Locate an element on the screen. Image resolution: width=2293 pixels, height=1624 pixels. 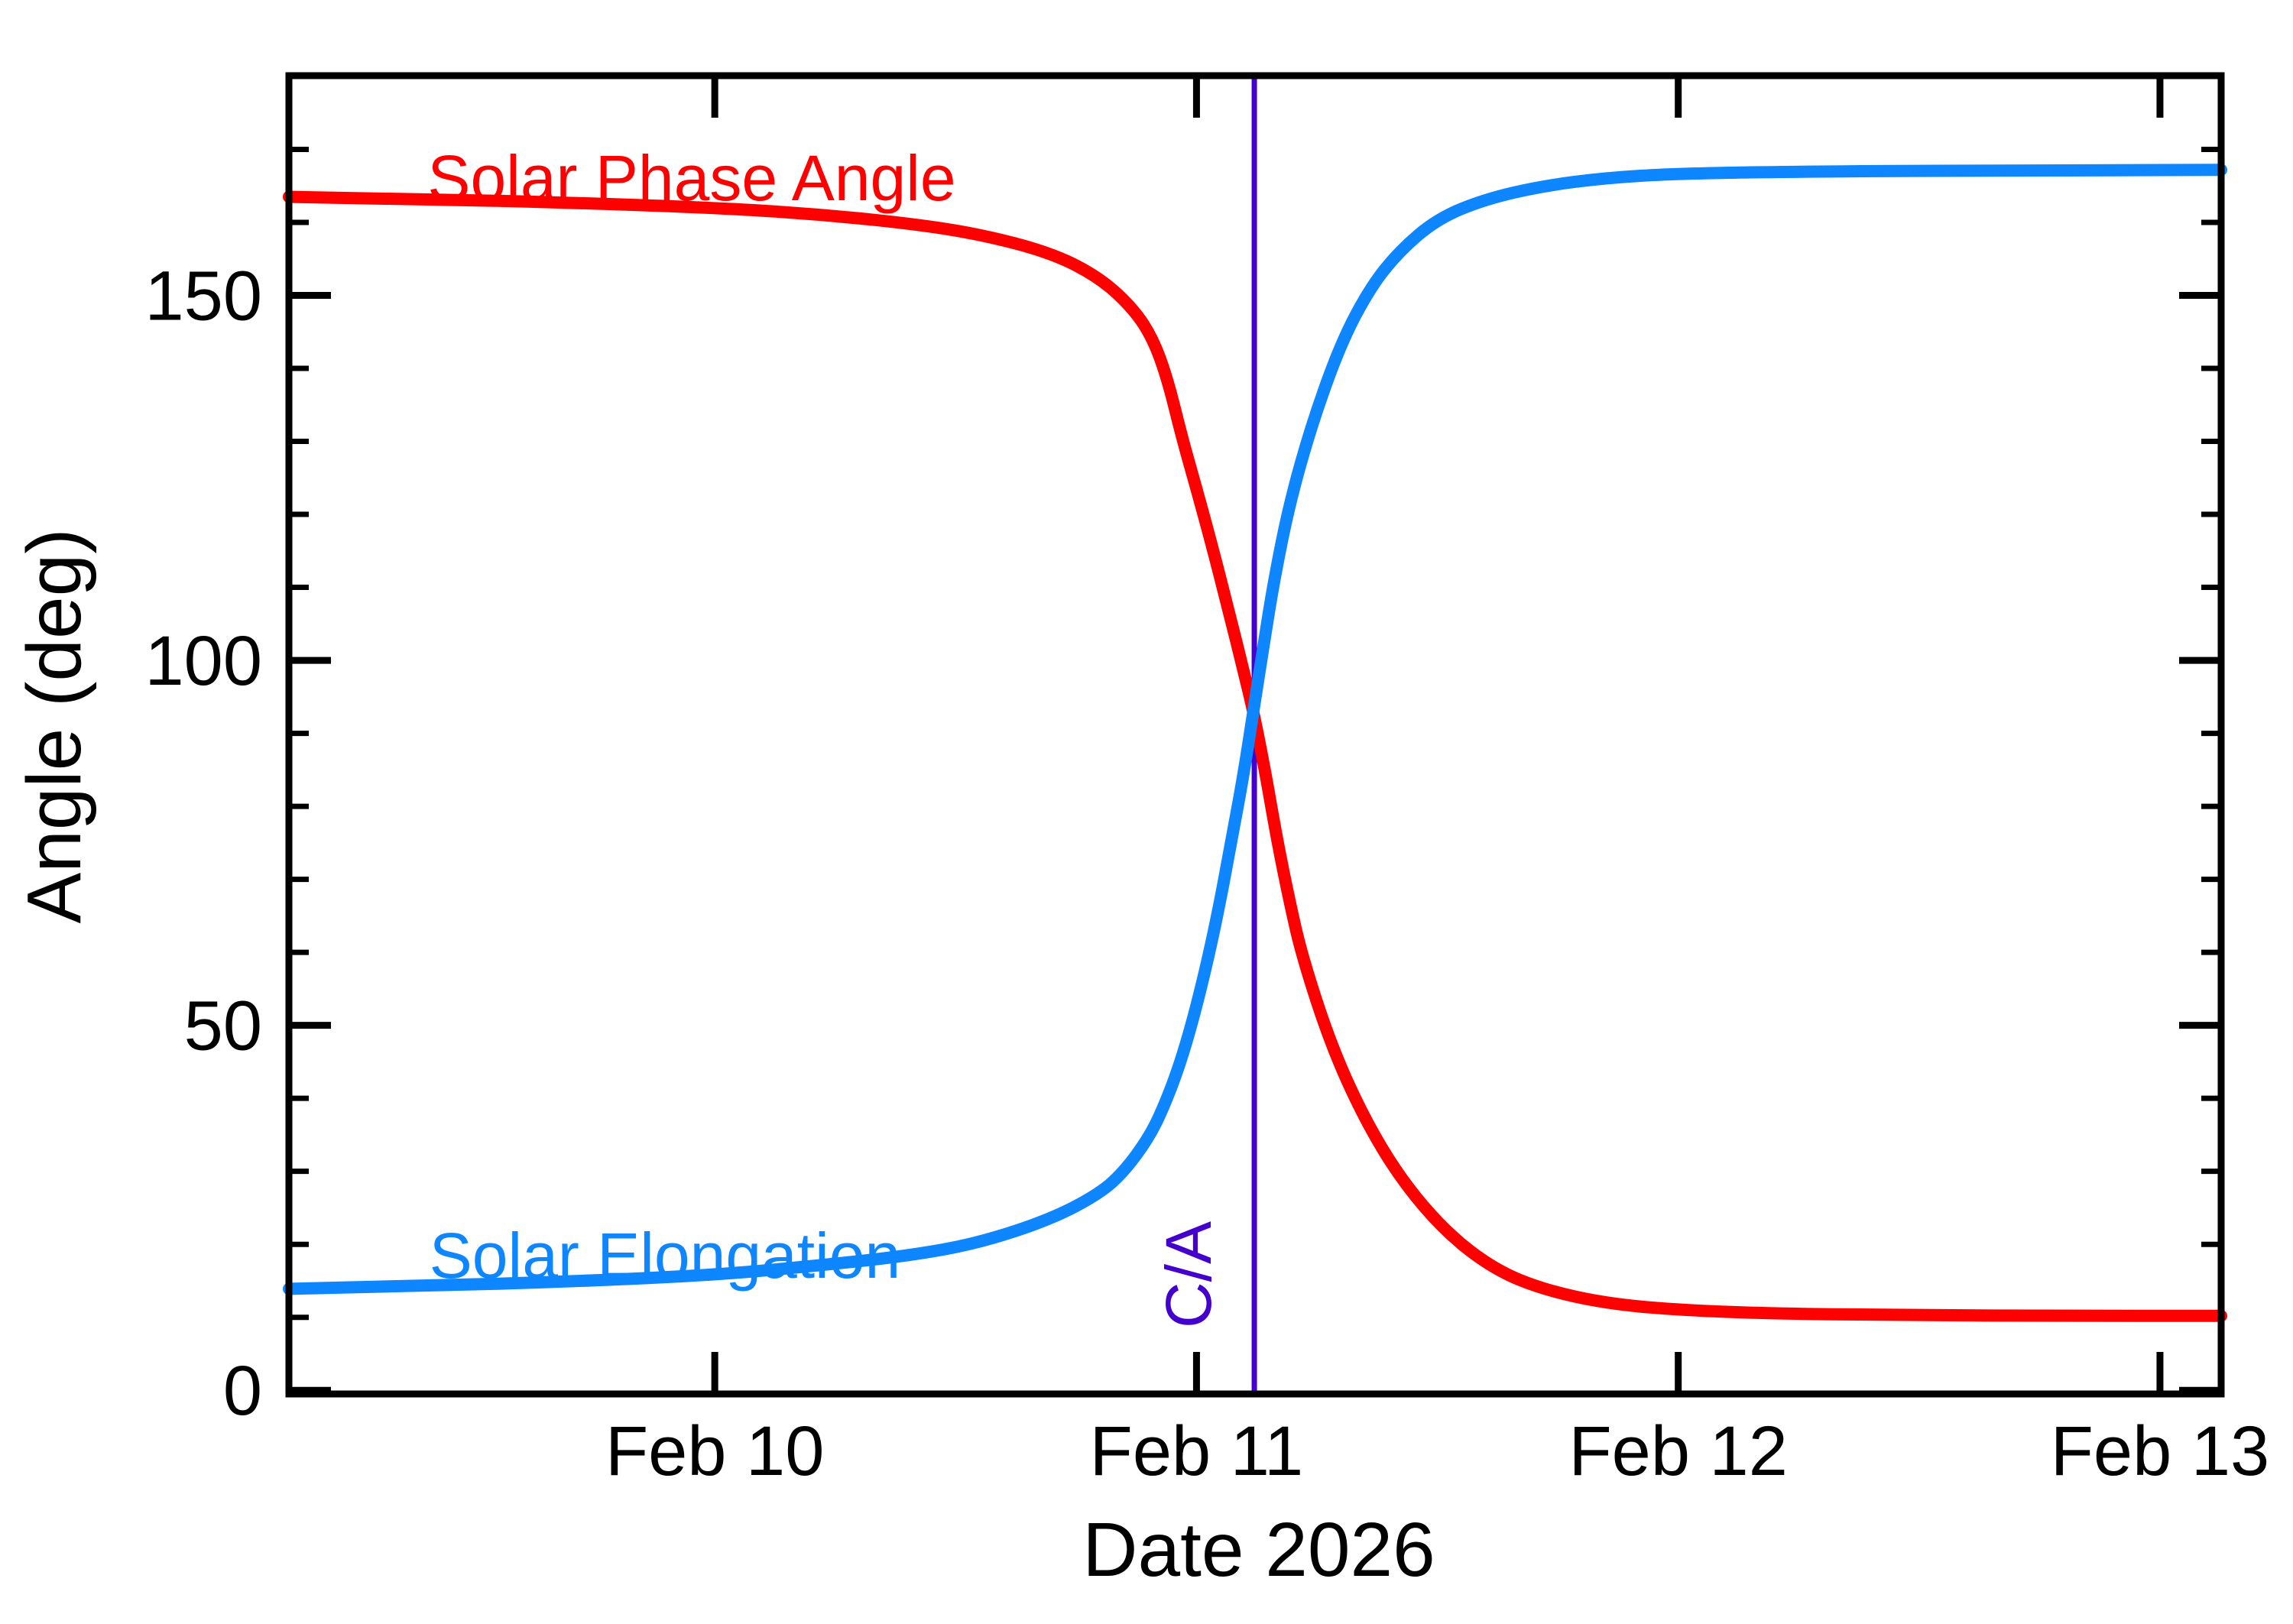
x-axis-tick-label: Feb 11 is located at coordinates (1197, 1451).